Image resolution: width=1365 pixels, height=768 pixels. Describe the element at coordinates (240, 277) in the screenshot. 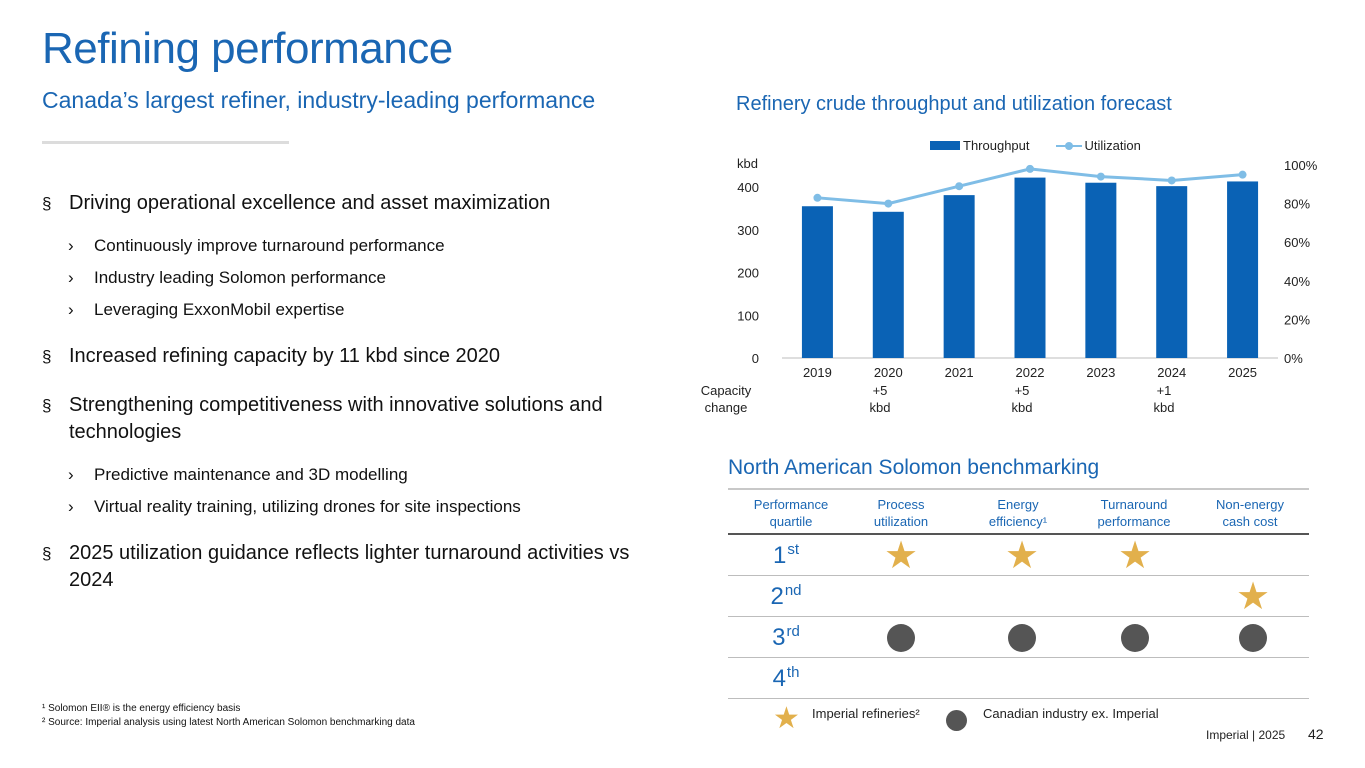

I see `sub-bullet-text: Industry leading Solomon performance` at that location.